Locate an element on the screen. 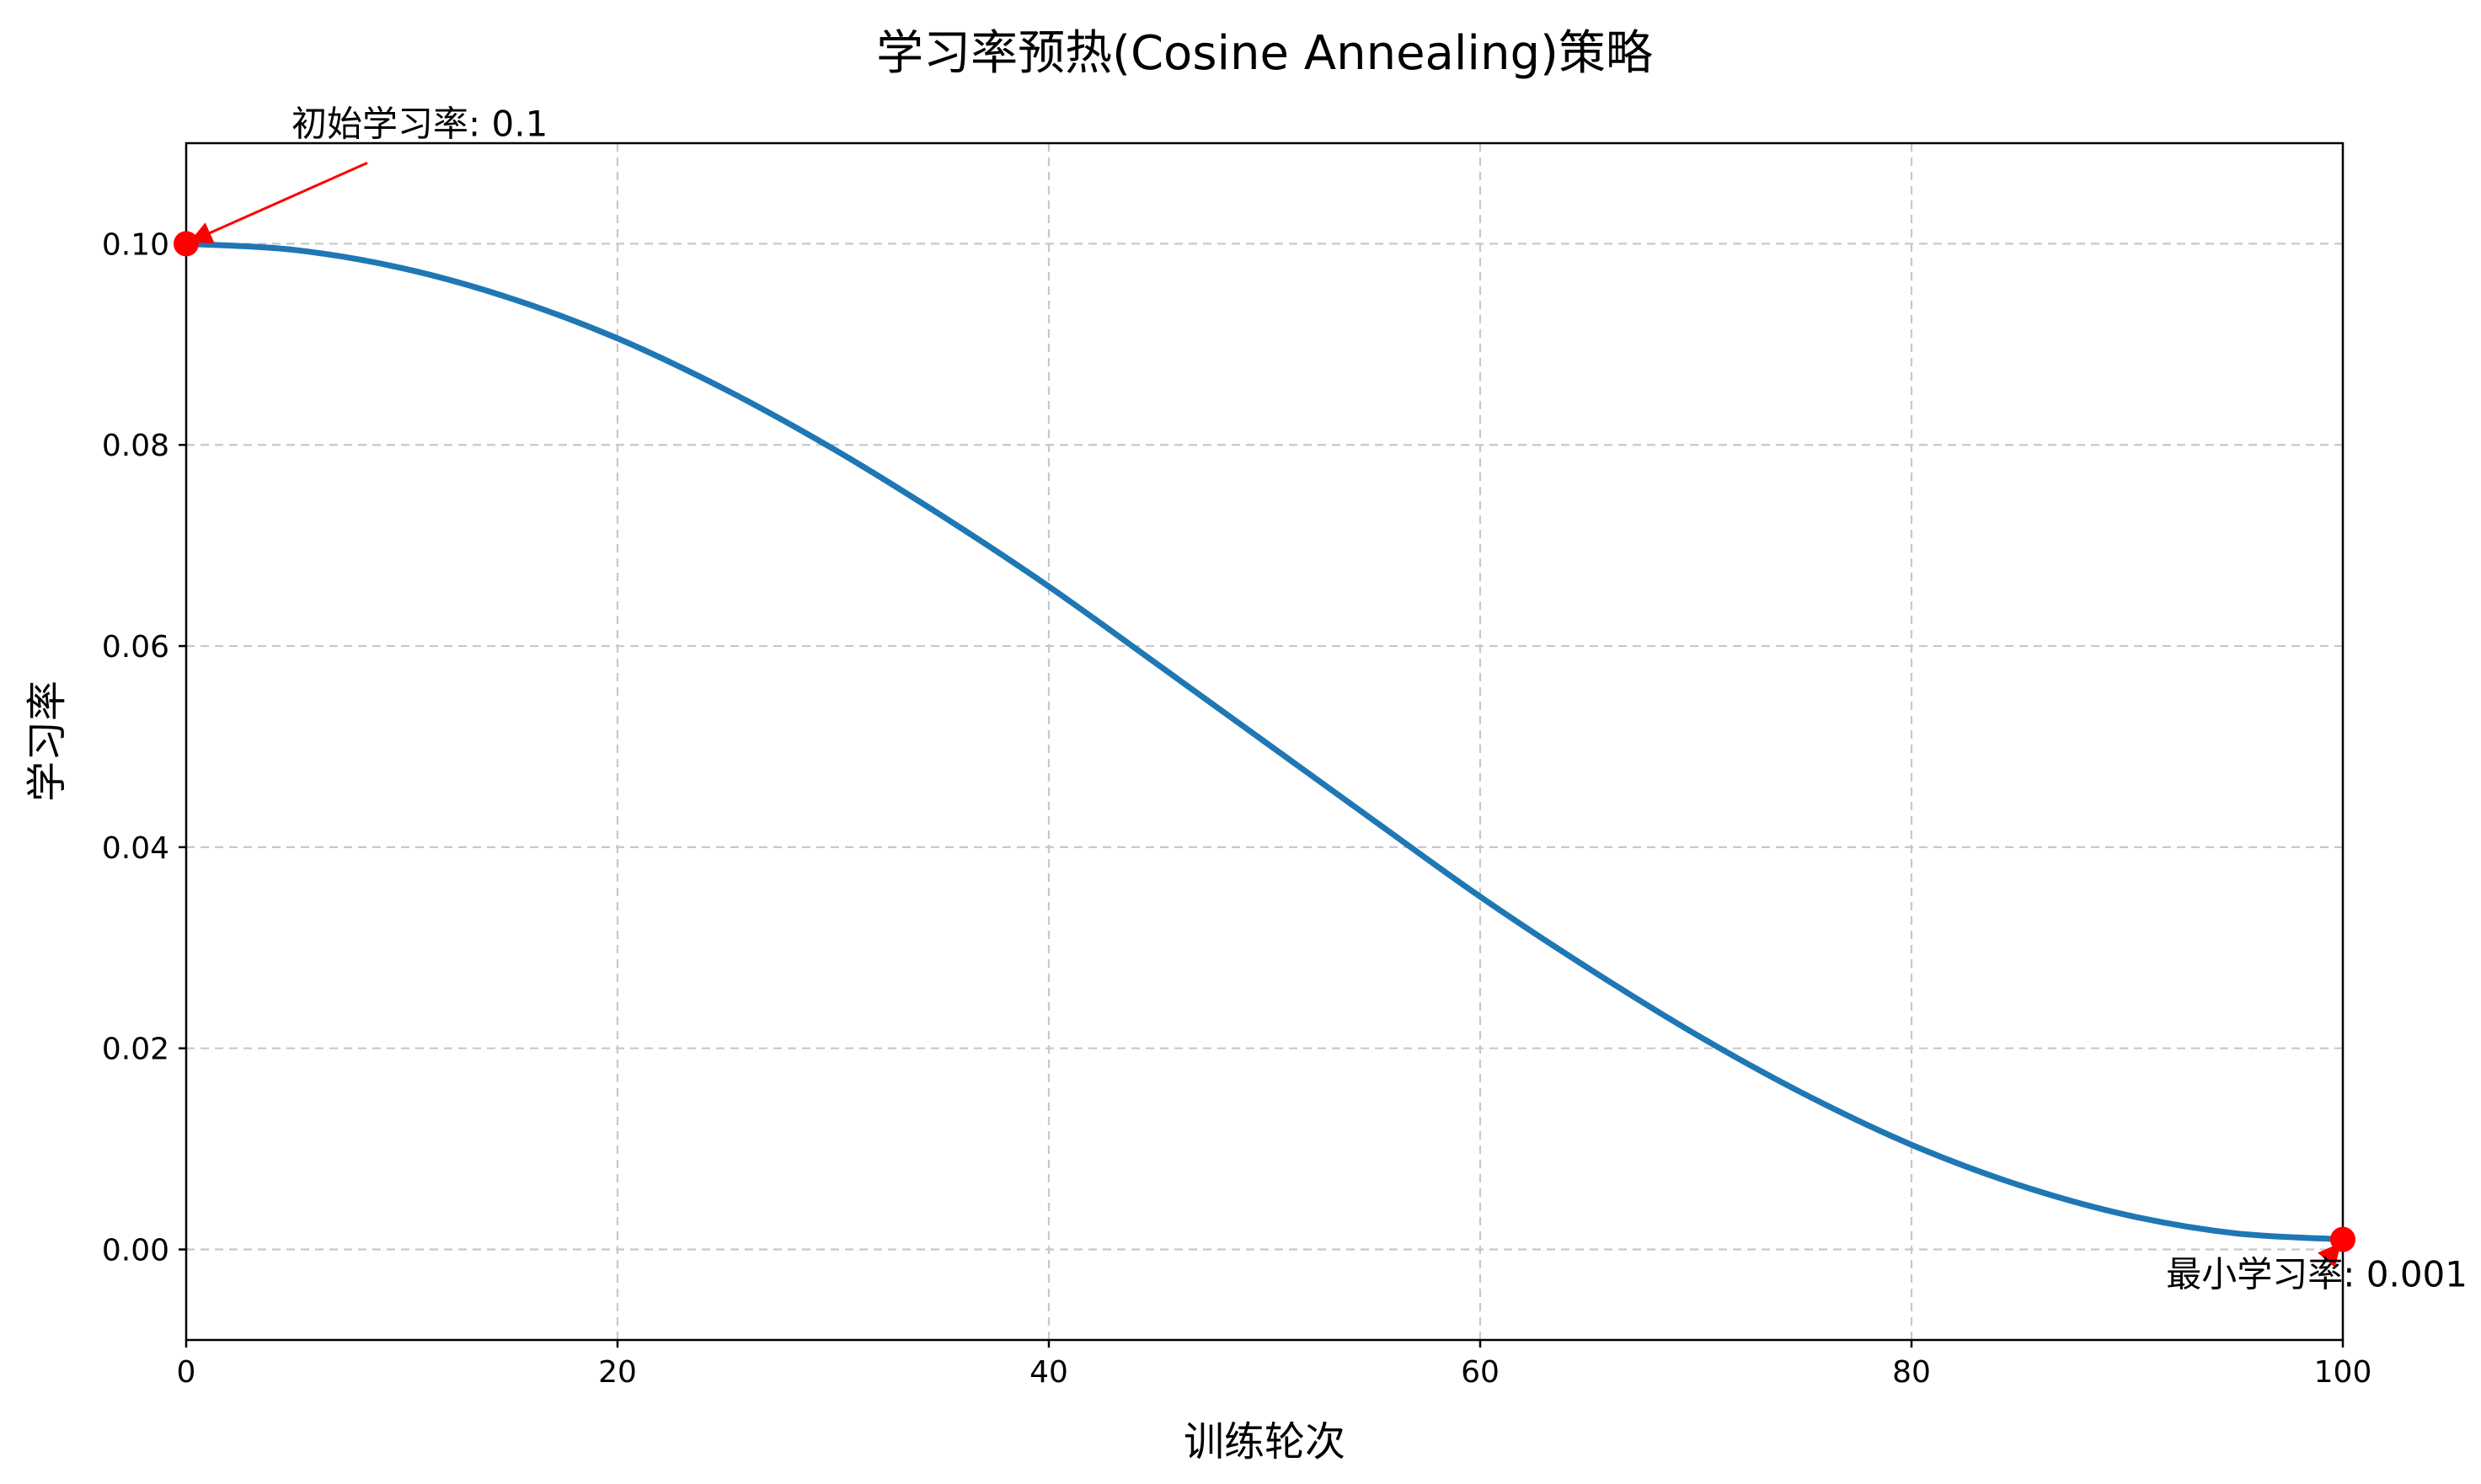 The width and height of the screenshot is (2481, 1484). y-tick-label: 0.00 is located at coordinates (135, 1251).